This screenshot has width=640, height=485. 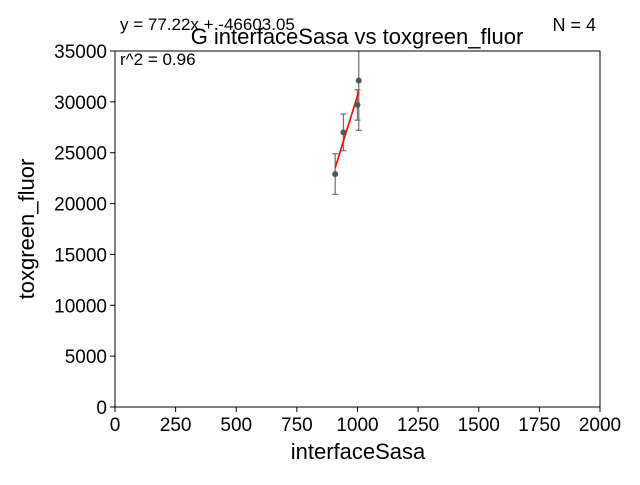 I want to click on y-tick-label: 5000, so click(x=86, y=357).